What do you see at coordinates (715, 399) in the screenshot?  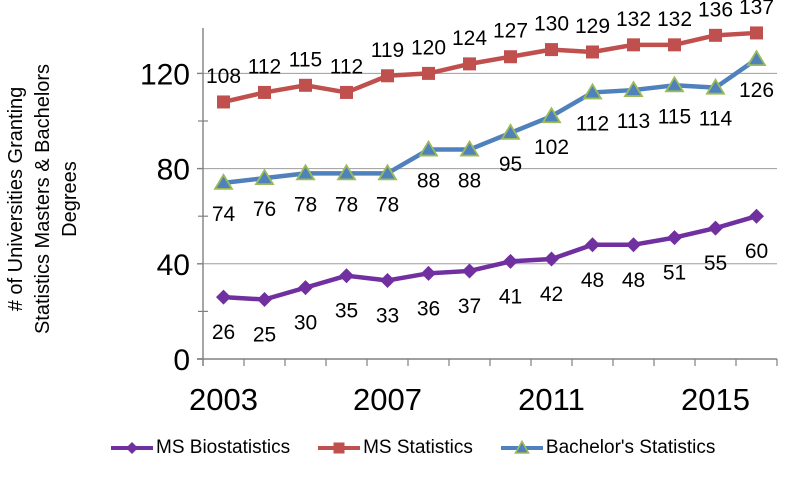 I see `x-tick-label: 2015` at bounding box center [715, 399].